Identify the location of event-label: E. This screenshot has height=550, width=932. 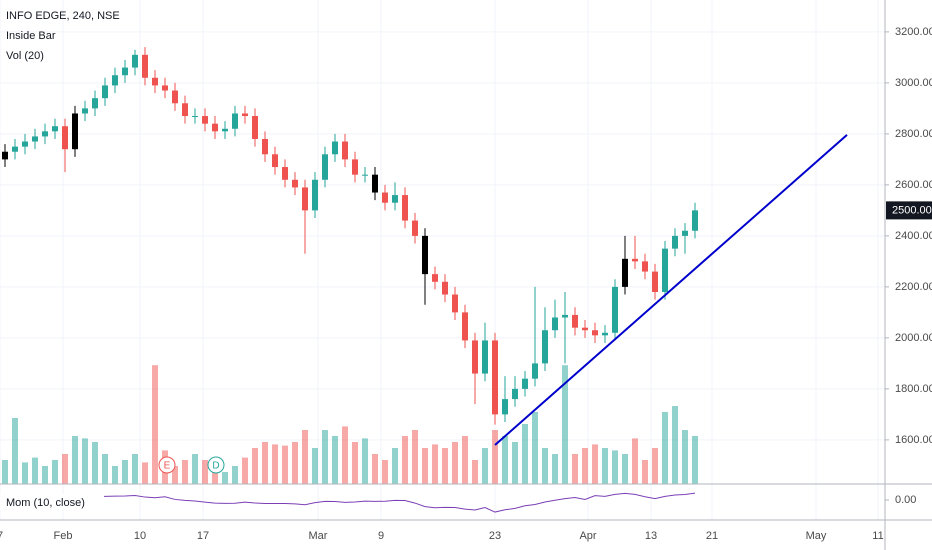
(167, 466).